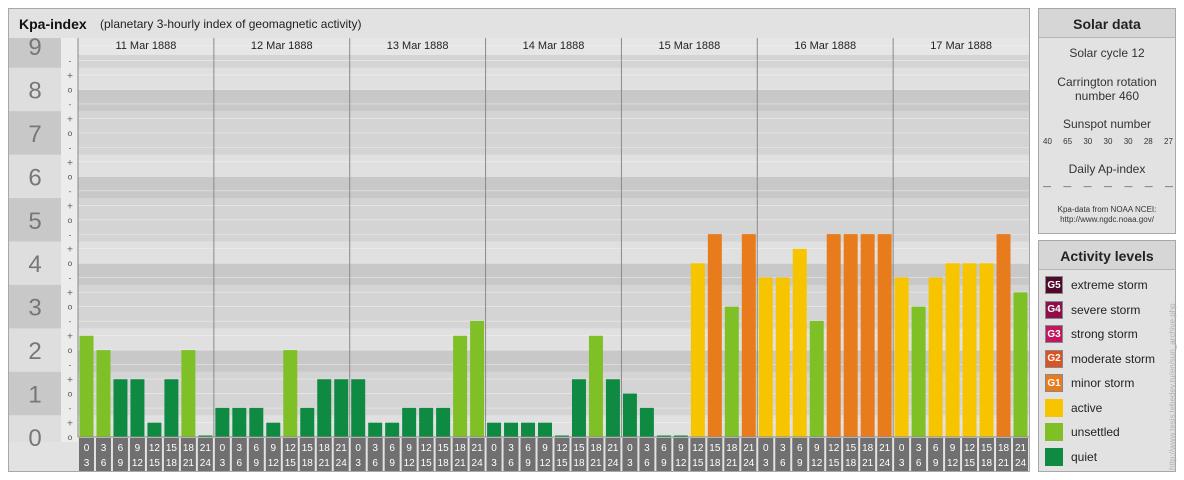  What do you see at coordinates (308, 463) in the screenshot?
I see `interval-end-label: 18` at bounding box center [308, 463].